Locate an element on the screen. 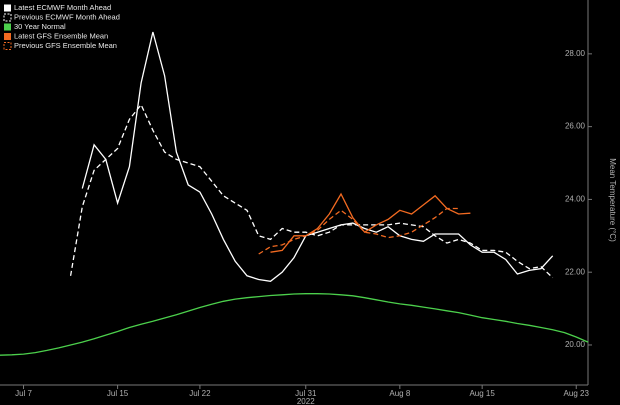 This screenshot has height=405, width=620. legend-label: Previous ECMWF Month Ahead is located at coordinates (67, 16).